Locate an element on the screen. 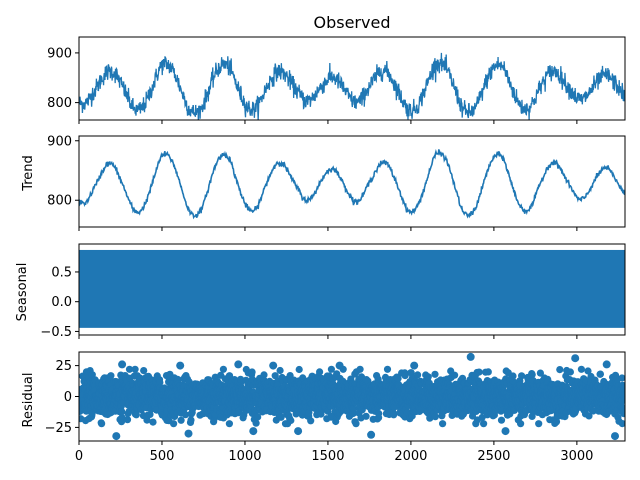  observed-ytick-label: 800 is located at coordinates (59, 103).